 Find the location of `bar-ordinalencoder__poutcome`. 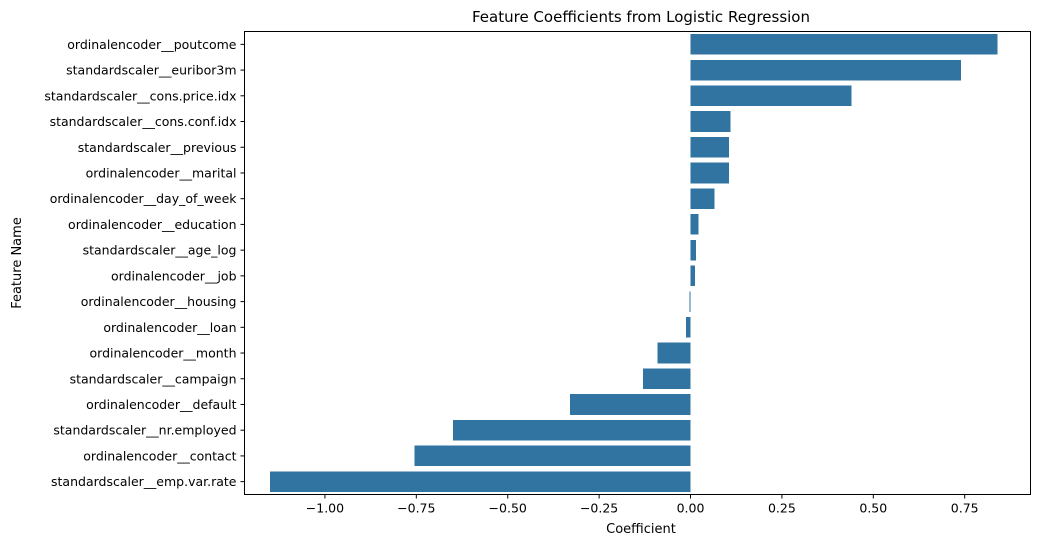

bar-ordinalencoder__poutcome is located at coordinates (844, 44).